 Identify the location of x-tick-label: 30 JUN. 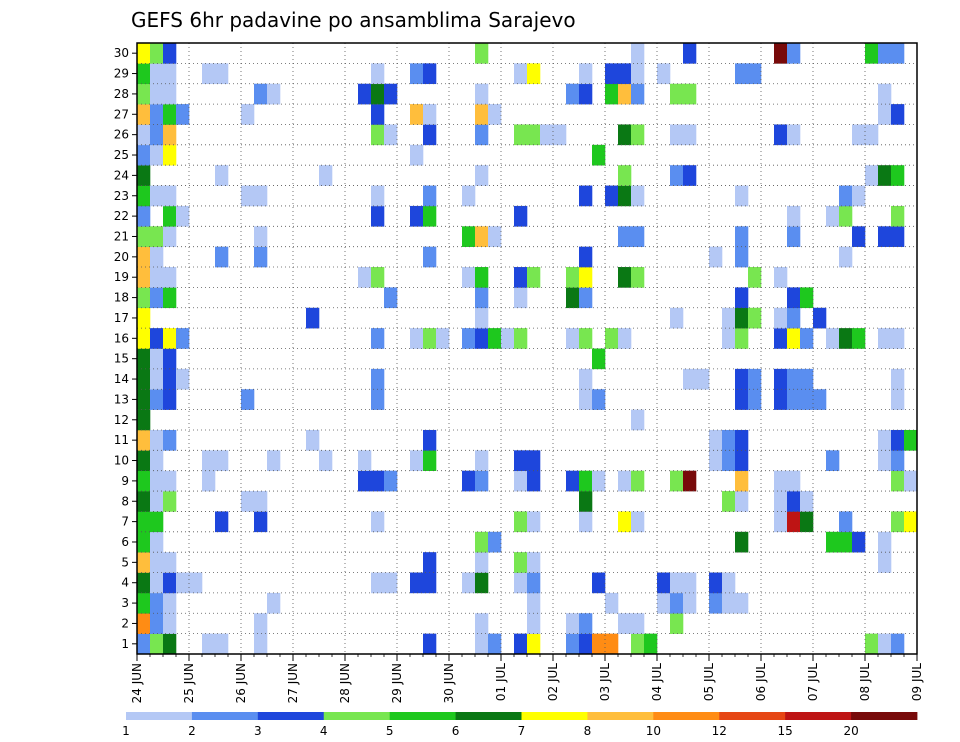
(449, 683).